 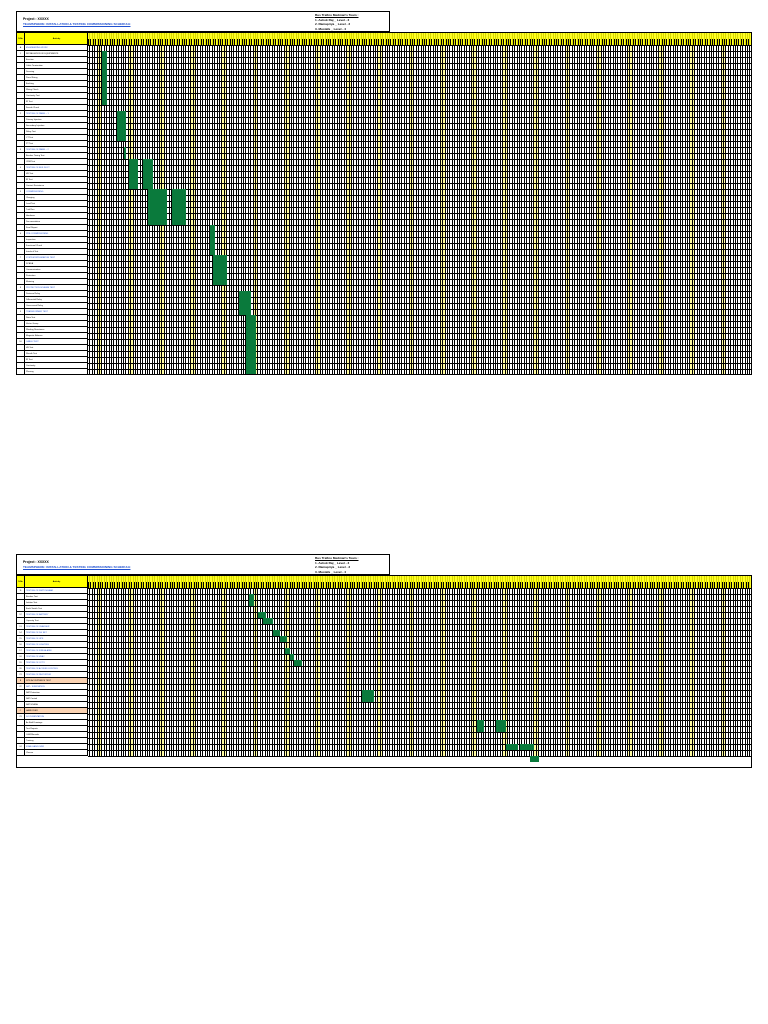 What do you see at coordinates (384, 246) in the screenshot?
I see `table-row: Functional Check` at bounding box center [384, 246].